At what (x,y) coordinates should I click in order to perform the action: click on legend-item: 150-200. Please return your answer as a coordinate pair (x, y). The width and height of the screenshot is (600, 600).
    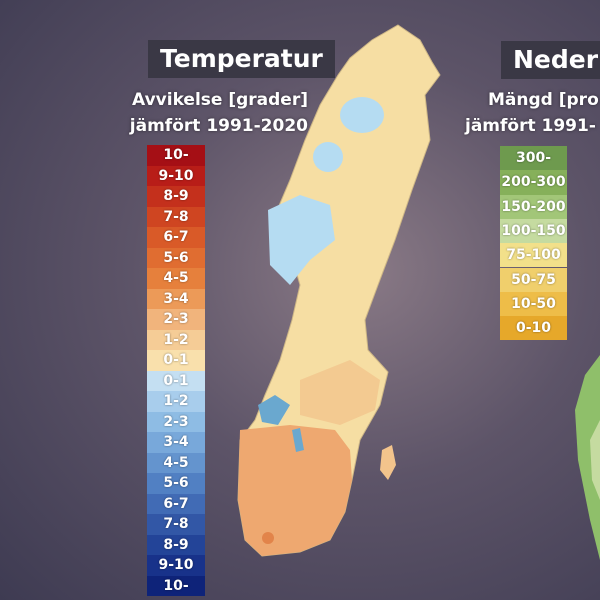
    Looking at the image, I should click on (533, 206).